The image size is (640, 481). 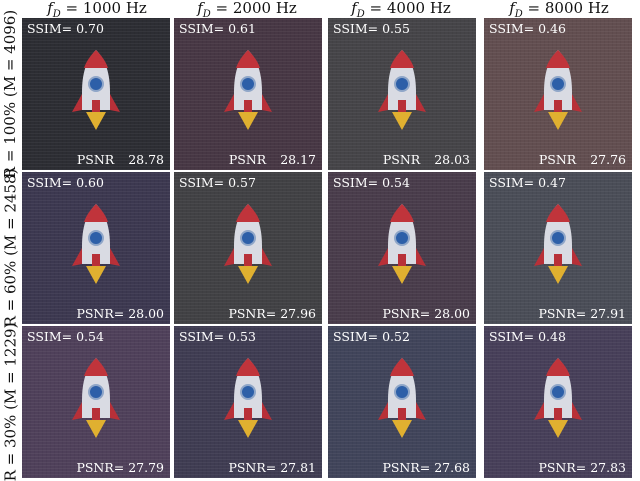 I want to click on column-header: fD = 8000 Hz, so click(x=559, y=10).